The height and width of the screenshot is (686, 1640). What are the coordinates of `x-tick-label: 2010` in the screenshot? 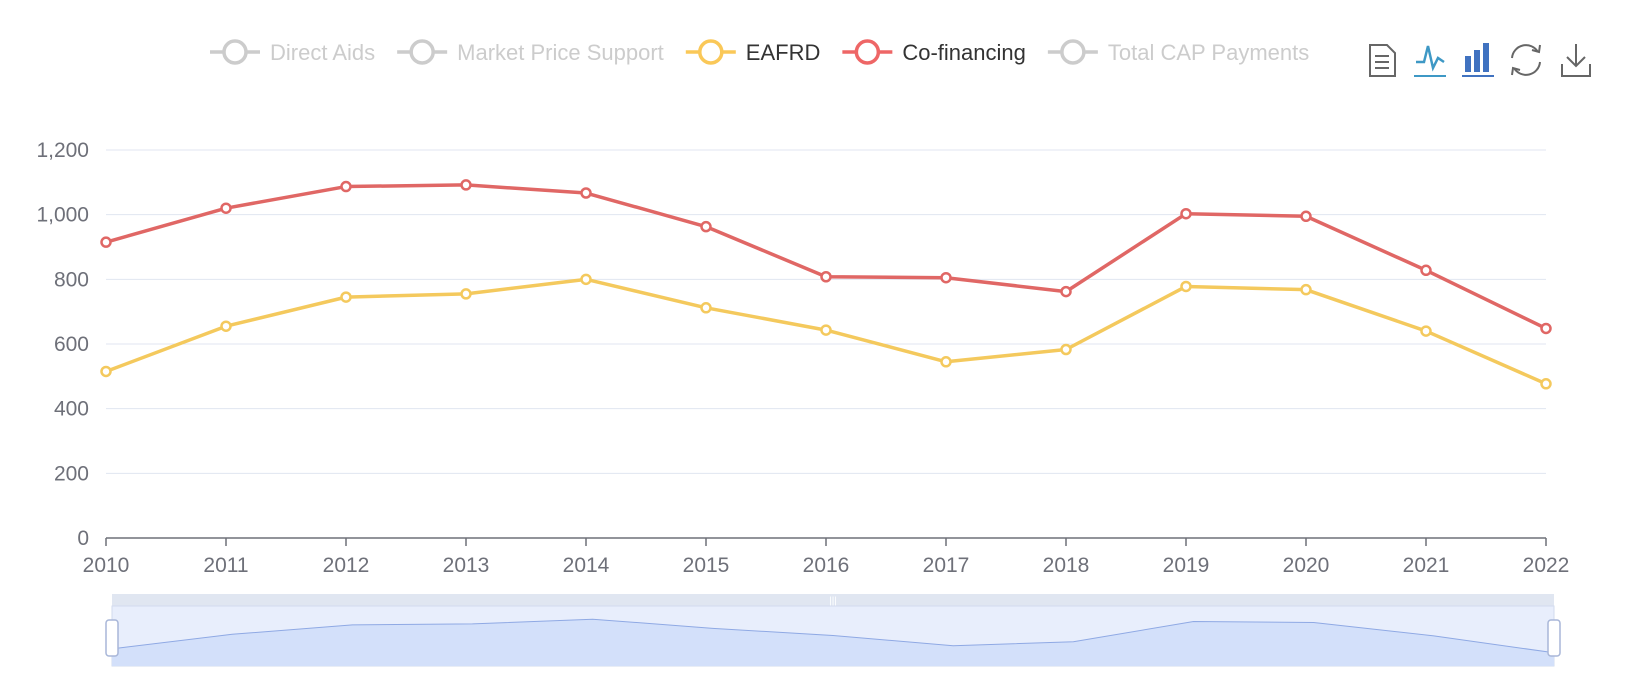 It's located at (106, 565).